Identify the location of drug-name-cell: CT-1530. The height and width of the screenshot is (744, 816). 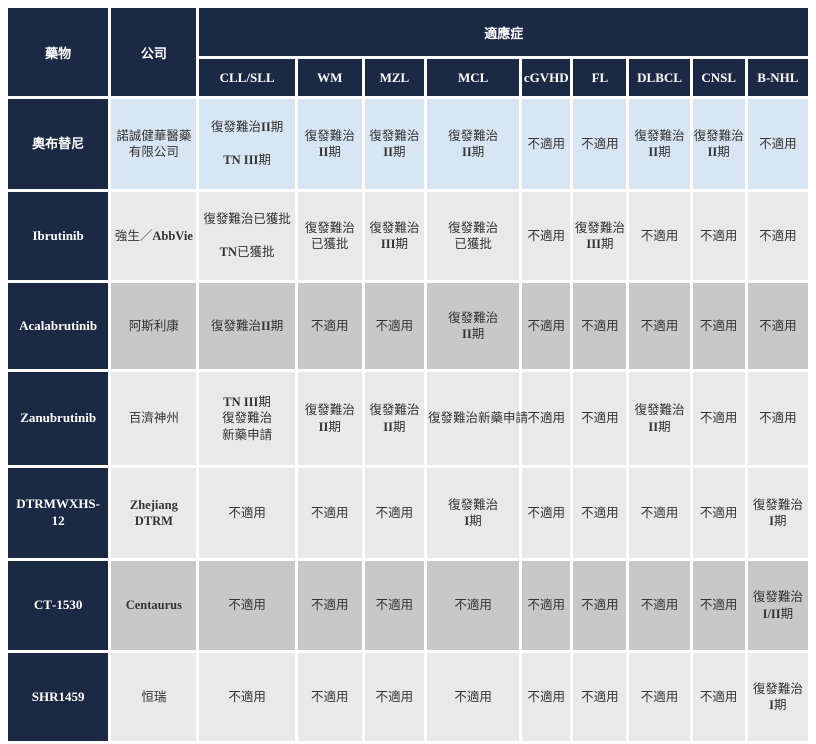
(58, 605).